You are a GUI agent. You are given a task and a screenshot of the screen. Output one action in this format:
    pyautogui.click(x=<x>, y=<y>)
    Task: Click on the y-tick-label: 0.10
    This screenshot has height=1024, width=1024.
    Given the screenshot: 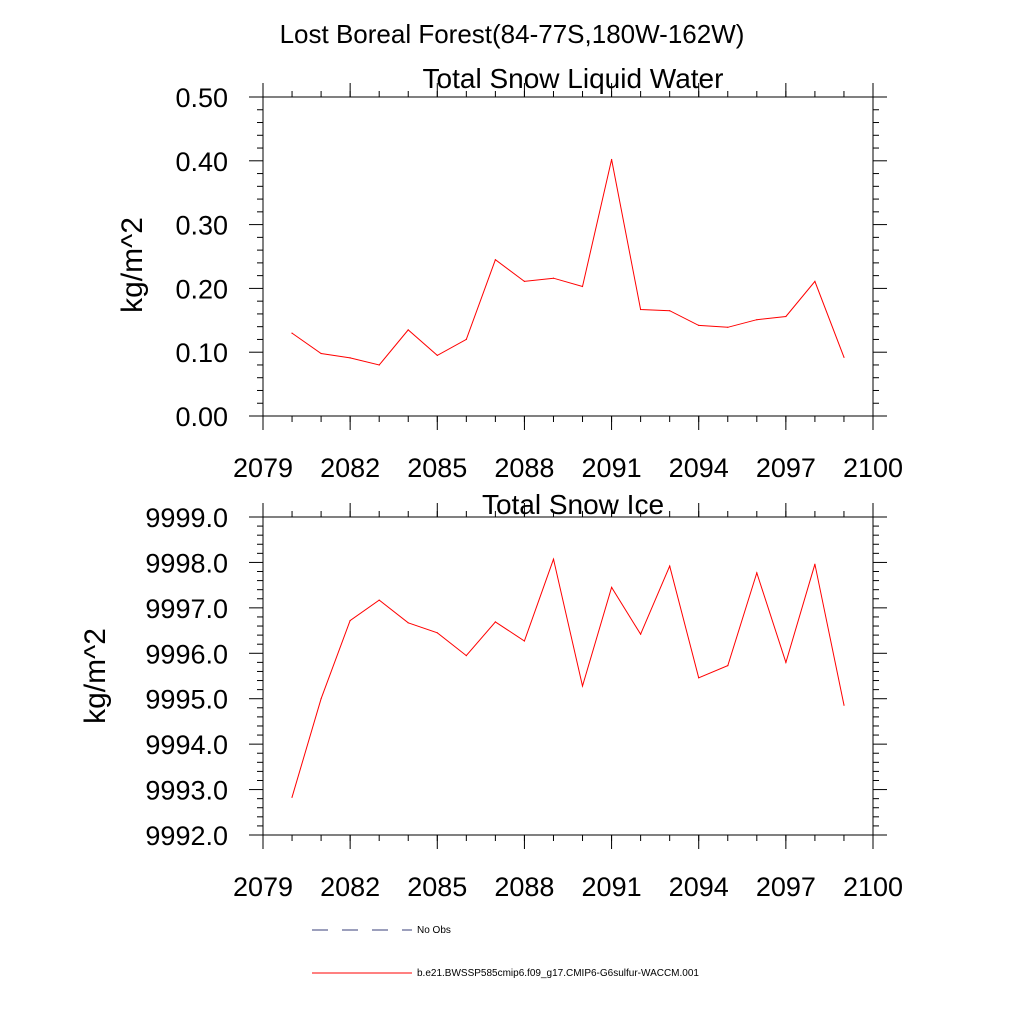 What is the action you would take?
    pyautogui.click(x=201, y=353)
    